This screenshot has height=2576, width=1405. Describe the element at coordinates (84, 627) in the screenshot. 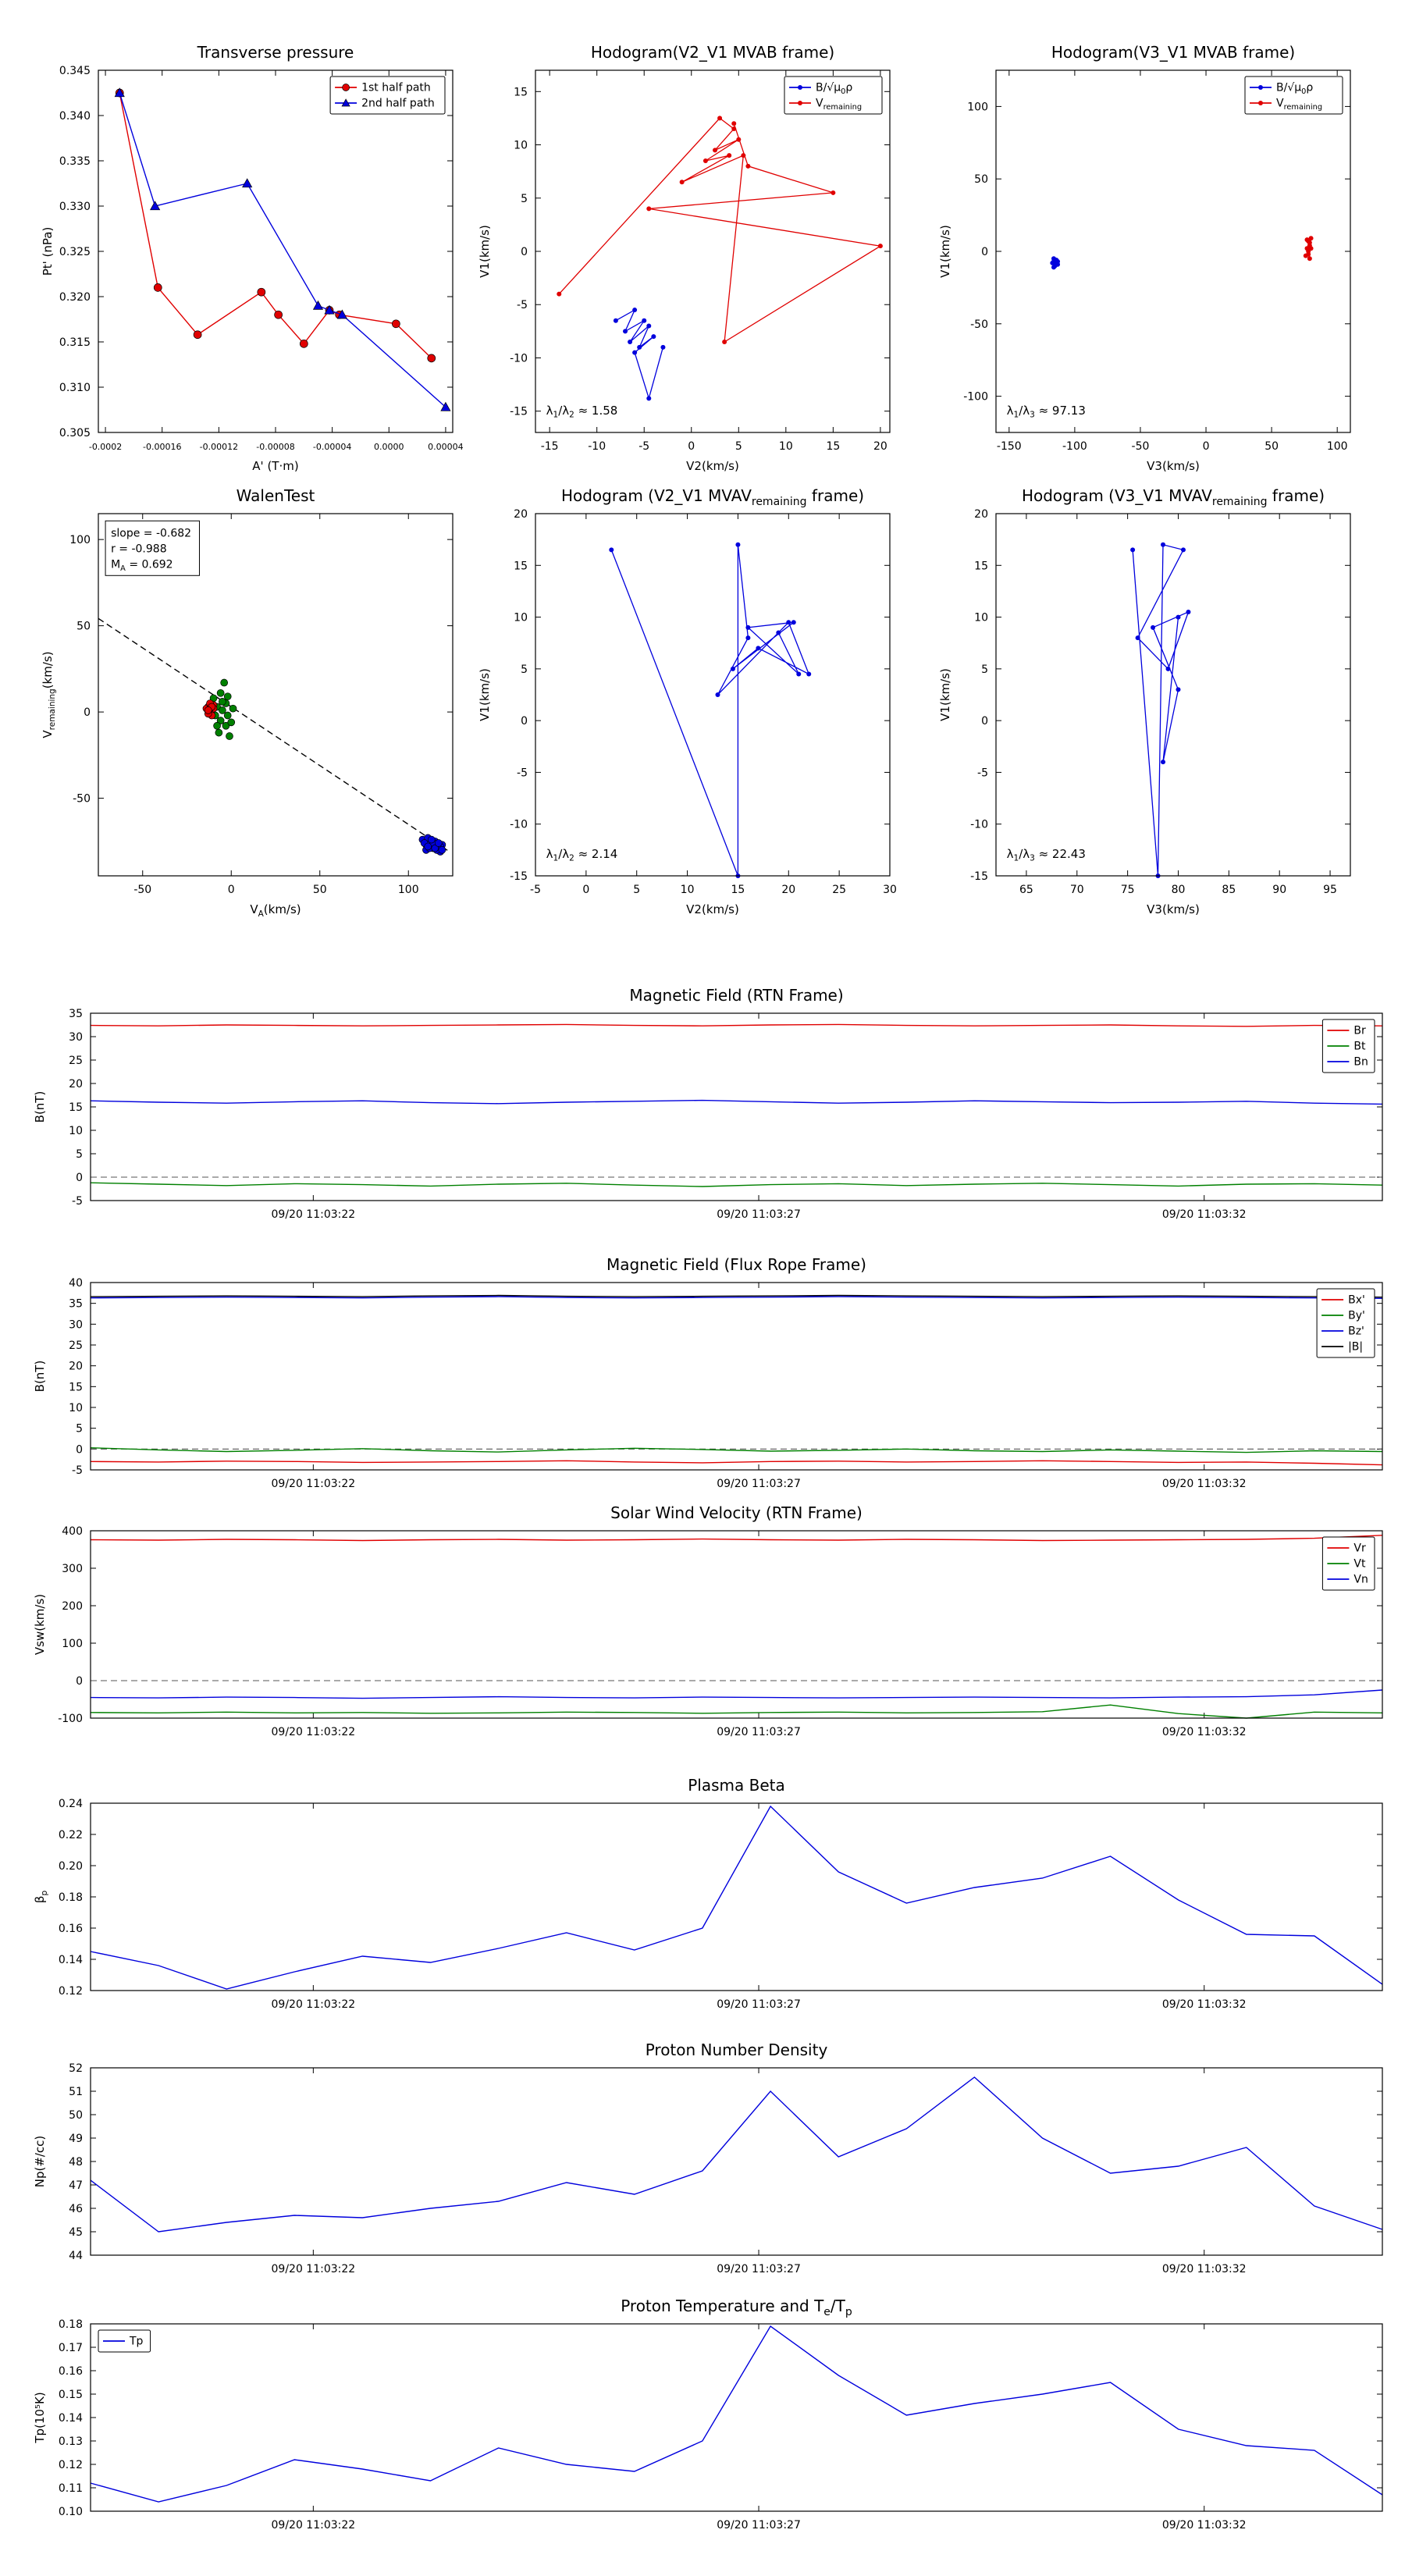

I see `svg-text: 50` at that location.